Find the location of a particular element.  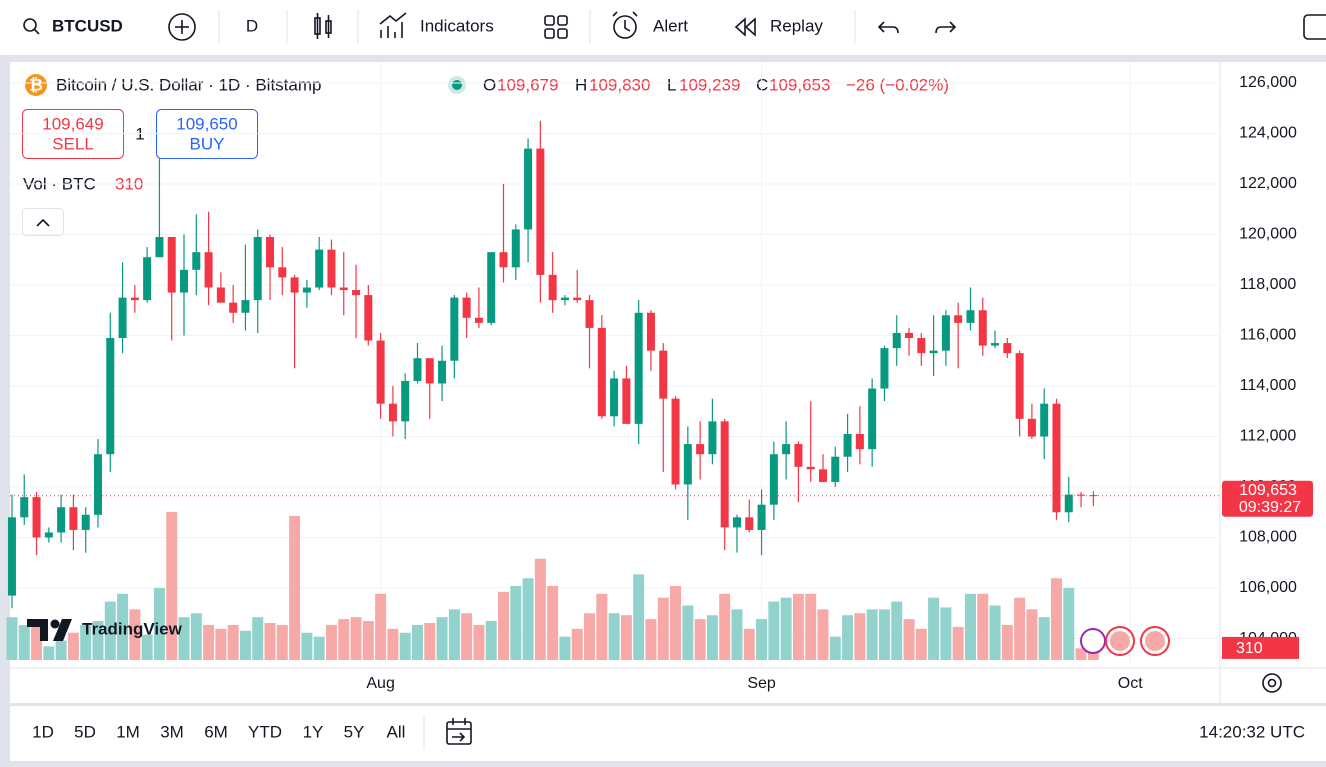

period-button: 5Y is located at coordinates (354, 731).